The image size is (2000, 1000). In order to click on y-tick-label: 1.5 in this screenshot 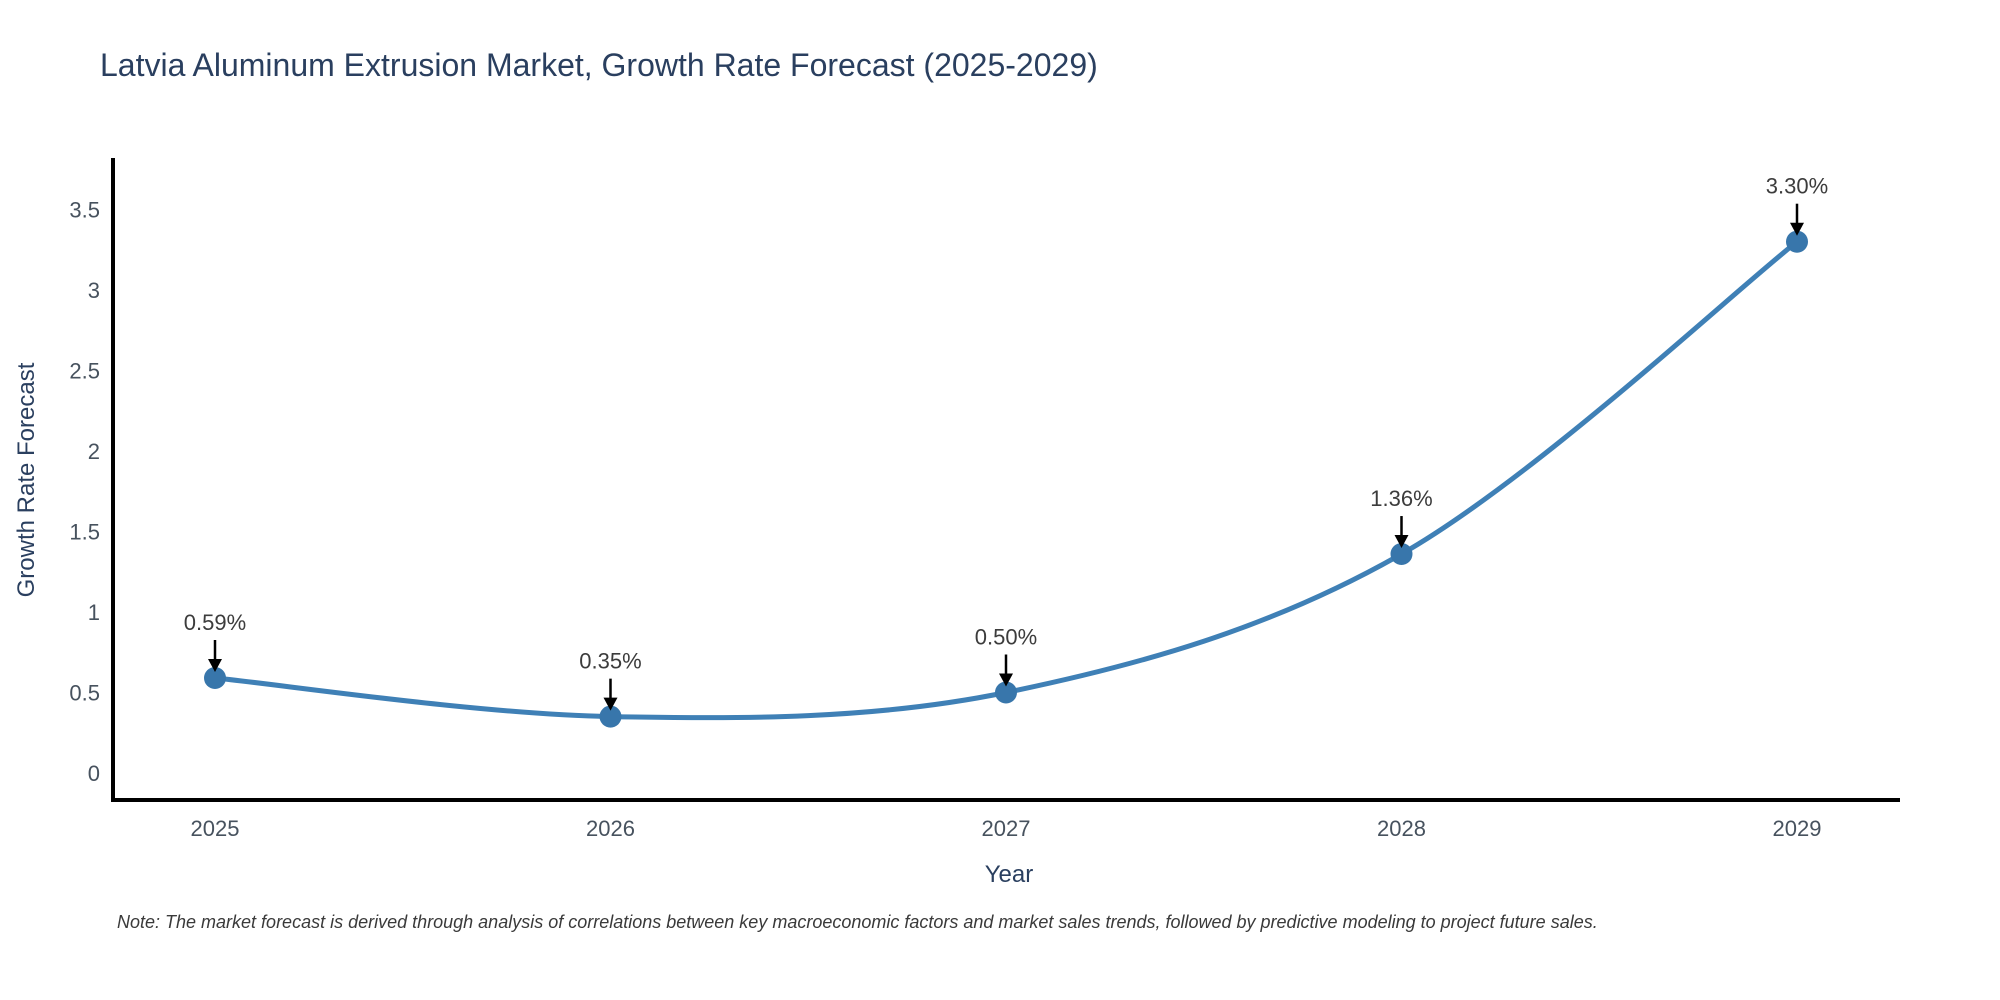, I will do `click(84, 532)`.